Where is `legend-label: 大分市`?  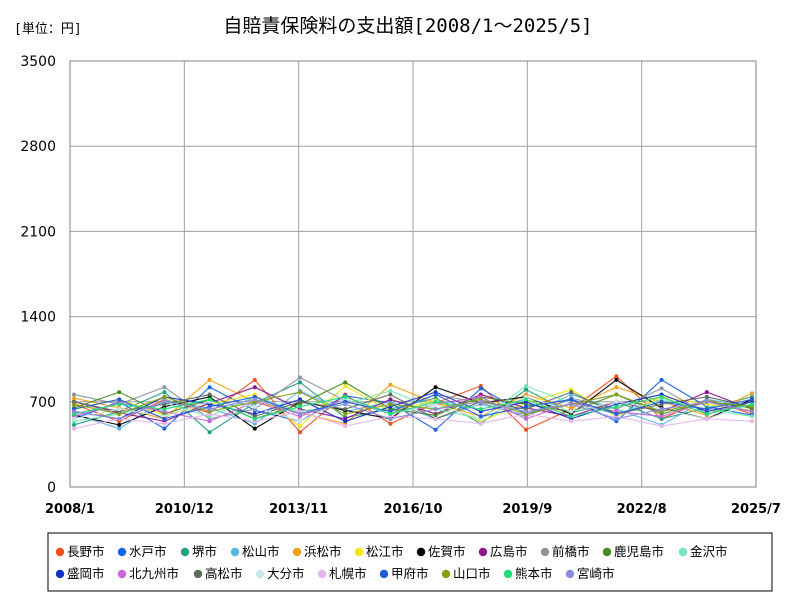 legend-label: 大分市 is located at coordinates (286, 573).